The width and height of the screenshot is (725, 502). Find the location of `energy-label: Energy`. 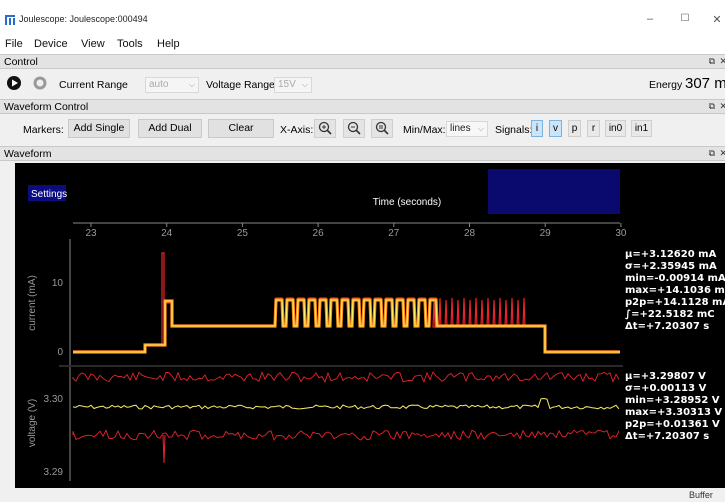

energy-label: Energy is located at coordinates (666, 85).